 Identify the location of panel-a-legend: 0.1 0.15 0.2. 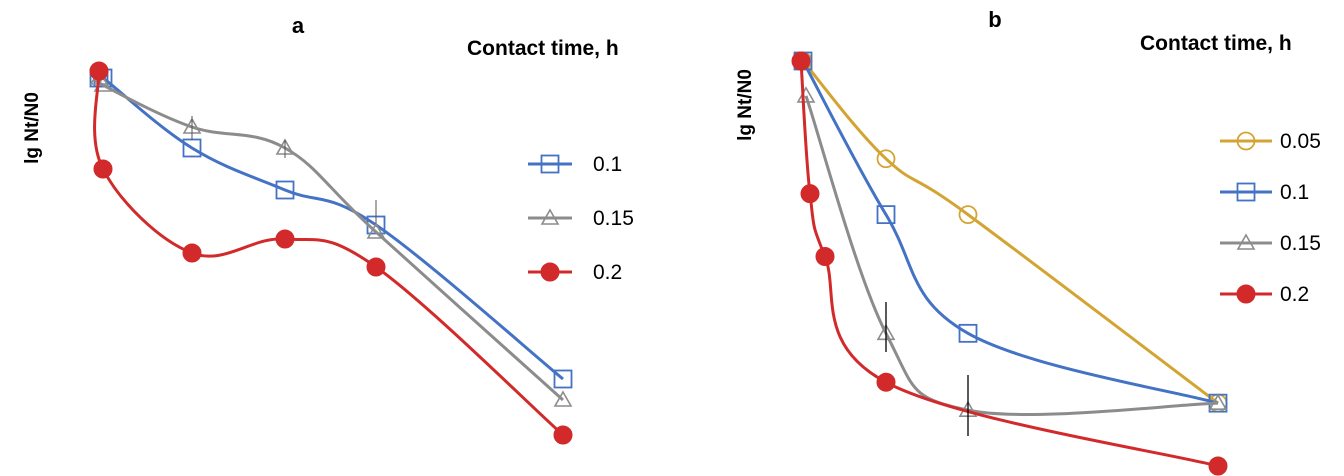
(581, 218).